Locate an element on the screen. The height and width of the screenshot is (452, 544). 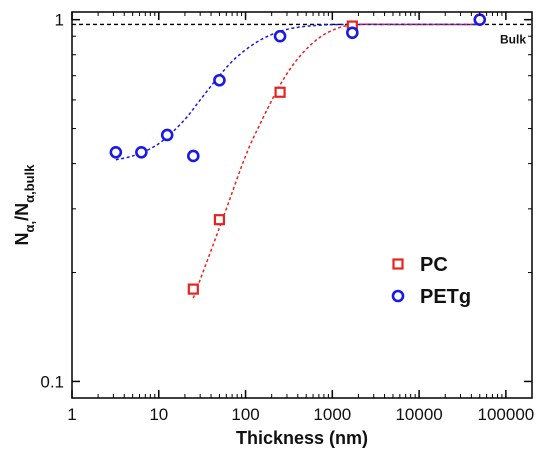
y-tick-label: 0.1 is located at coordinates (52, 381).